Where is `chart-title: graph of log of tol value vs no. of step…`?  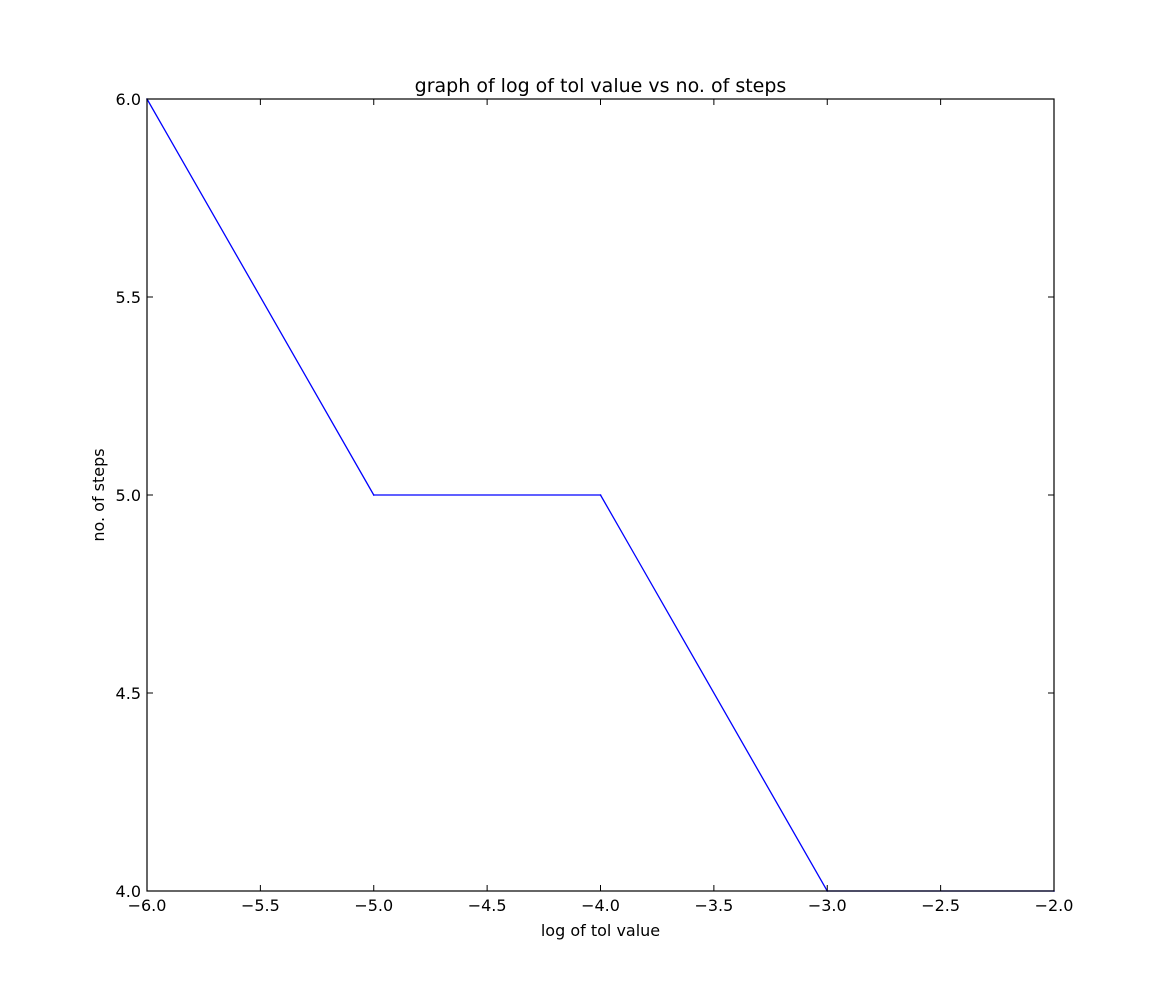
chart-title: graph of log of tol value vs no. of step… is located at coordinates (601, 86).